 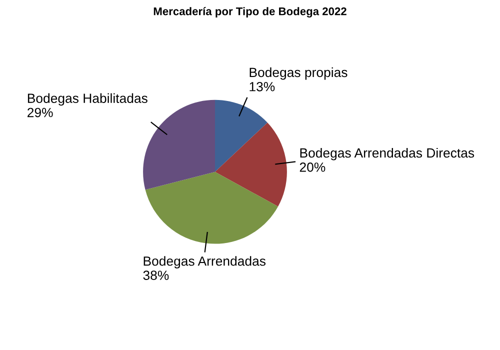 I want to click on data-label: 20%, so click(x=313, y=167).